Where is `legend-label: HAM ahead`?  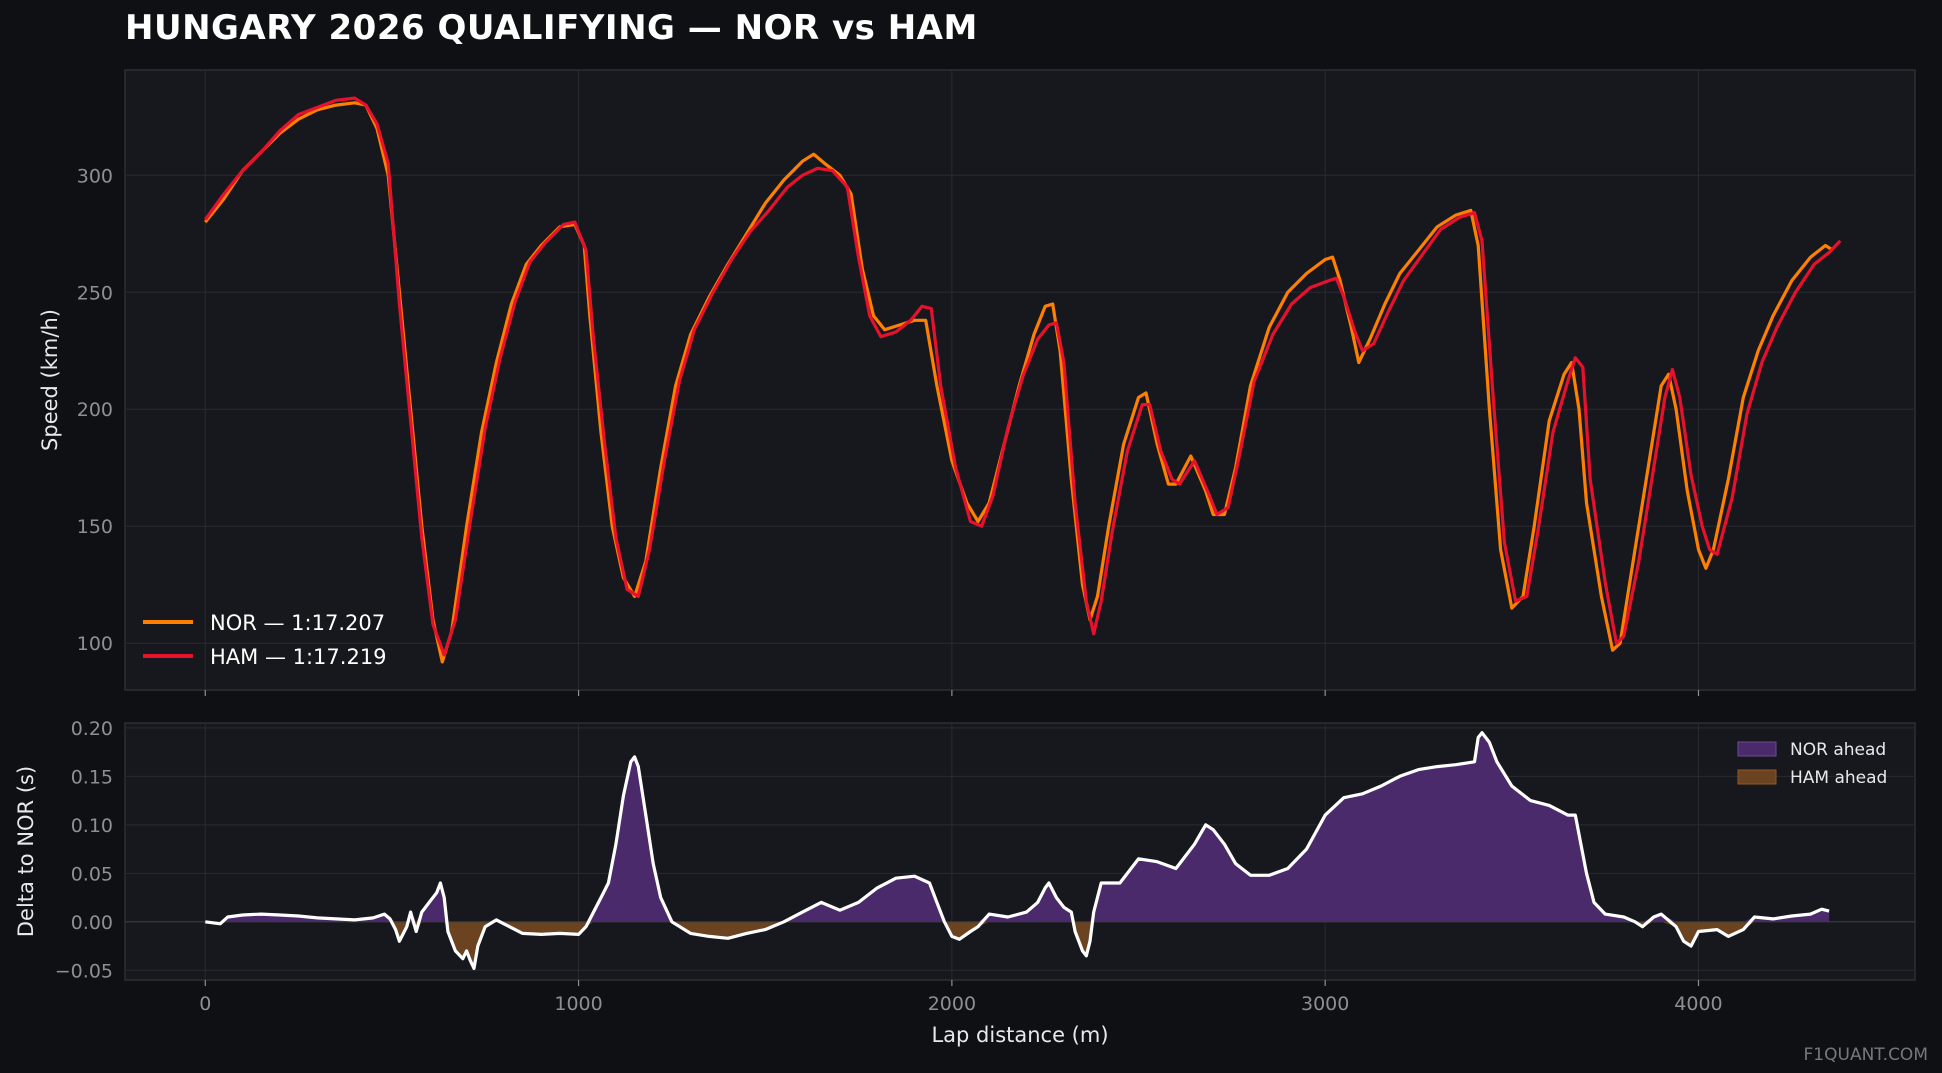 legend-label: HAM ahead is located at coordinates (1838, 778).